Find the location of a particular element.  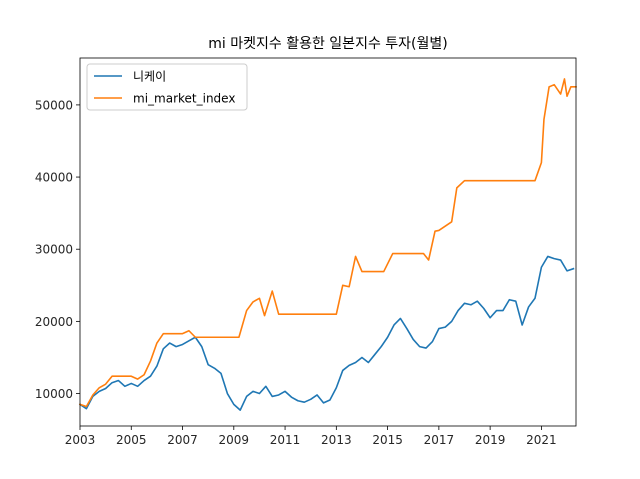

legend-box is located at coordinates (167, 87).